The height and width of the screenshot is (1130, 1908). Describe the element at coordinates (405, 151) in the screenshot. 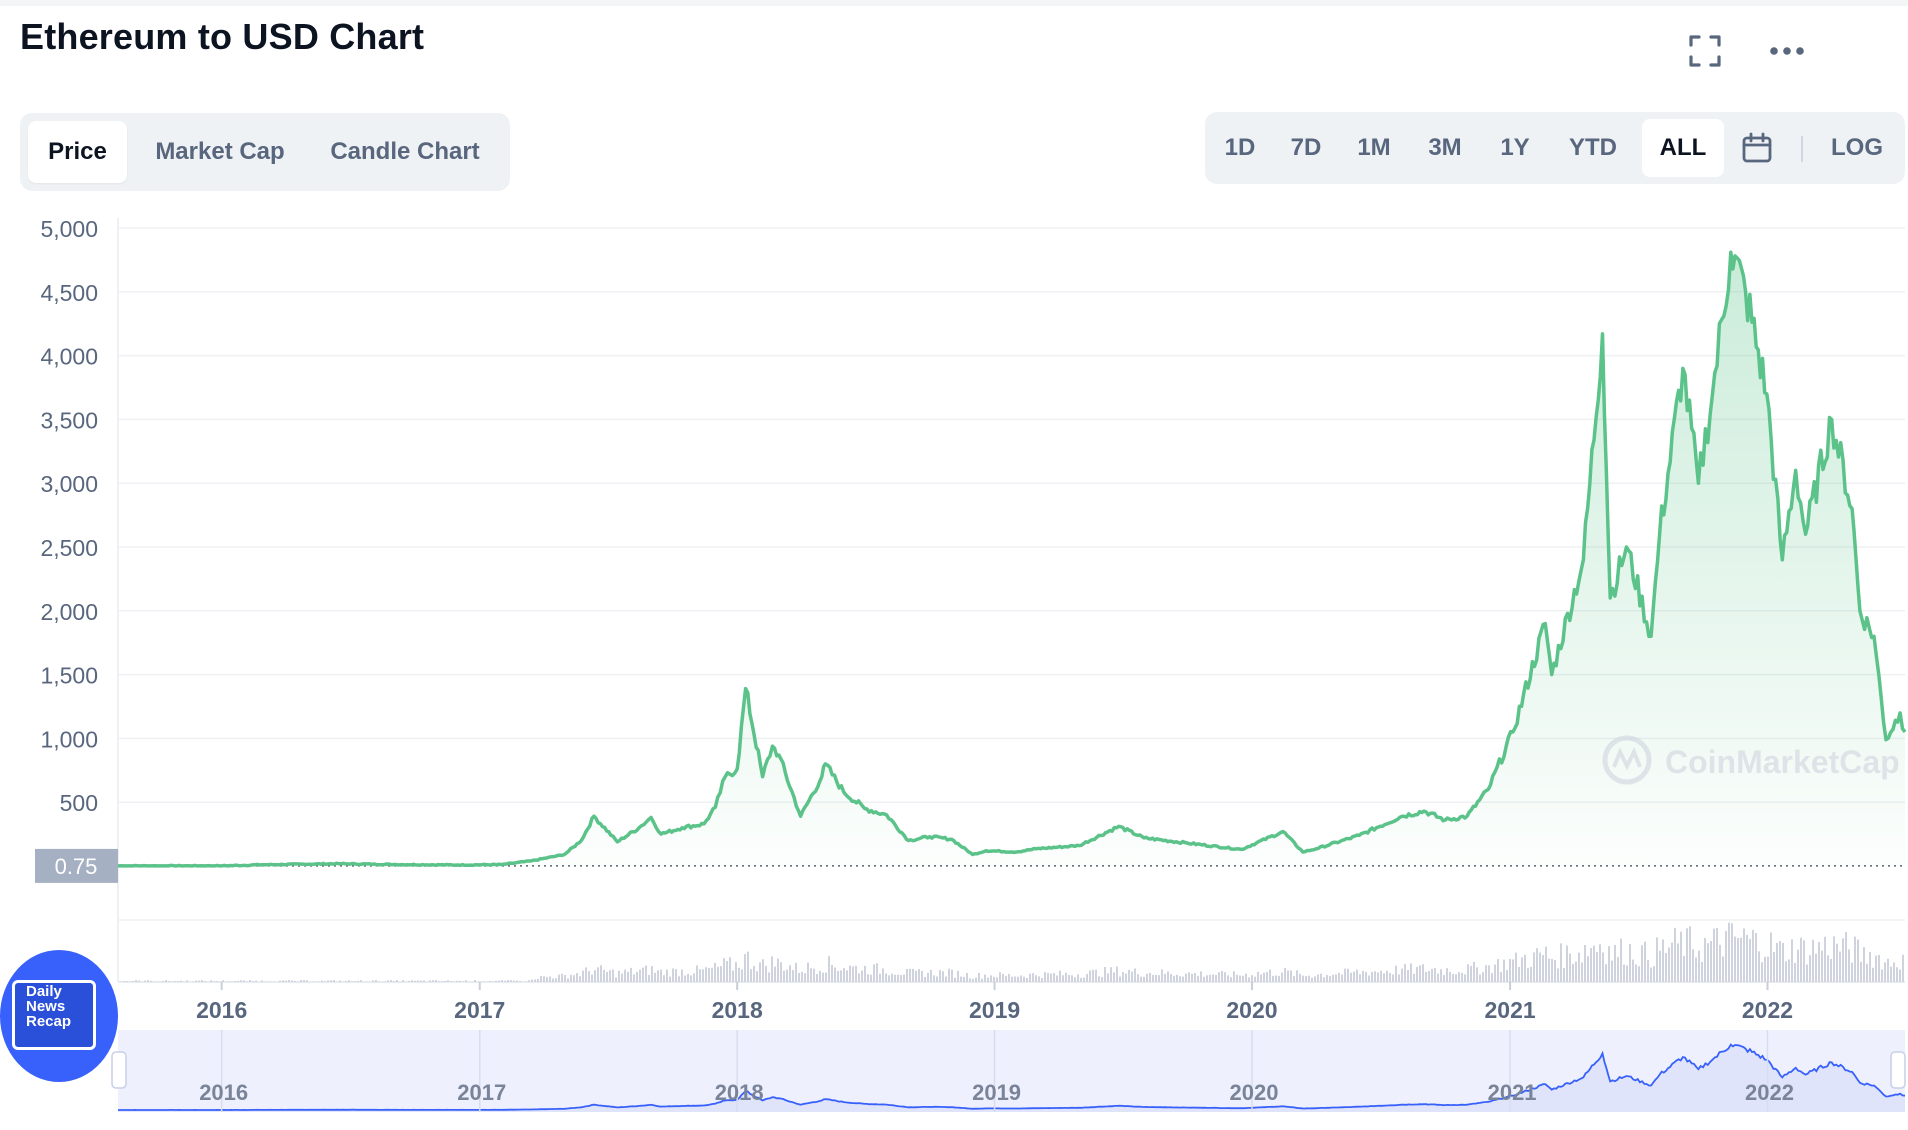

I see `tab-candle-chart: Candle Chart` at that location.